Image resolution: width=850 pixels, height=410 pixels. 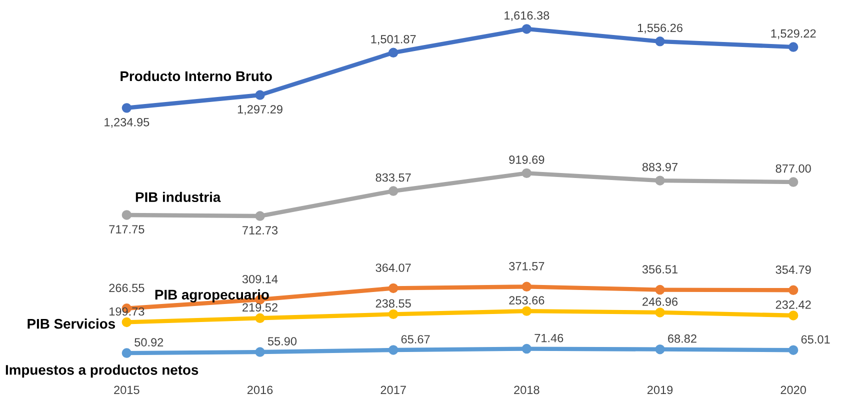 What do you see at coordinates (393, 177) in the screenshot?
I see `data-label: 833.57` at bounding box center [393, 177].